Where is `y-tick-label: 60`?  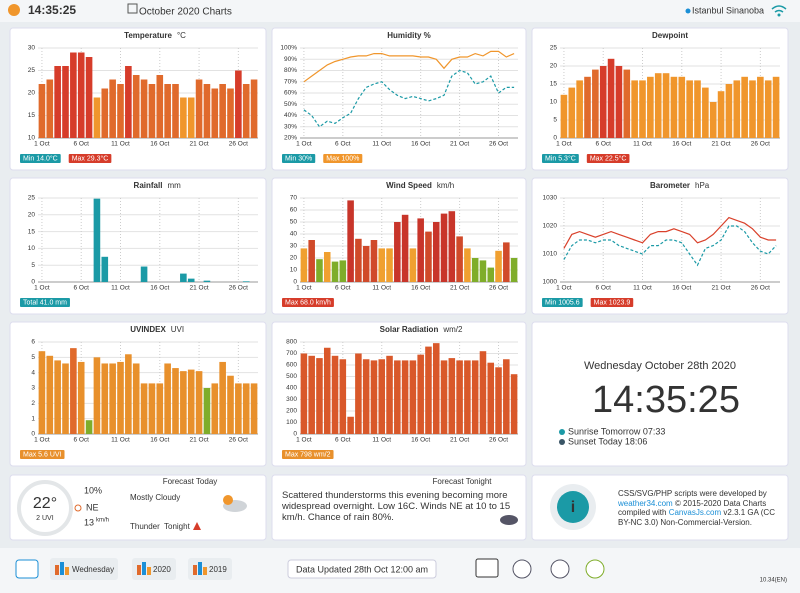
y-tick-label: 60 is located at coordinates (294, 210).